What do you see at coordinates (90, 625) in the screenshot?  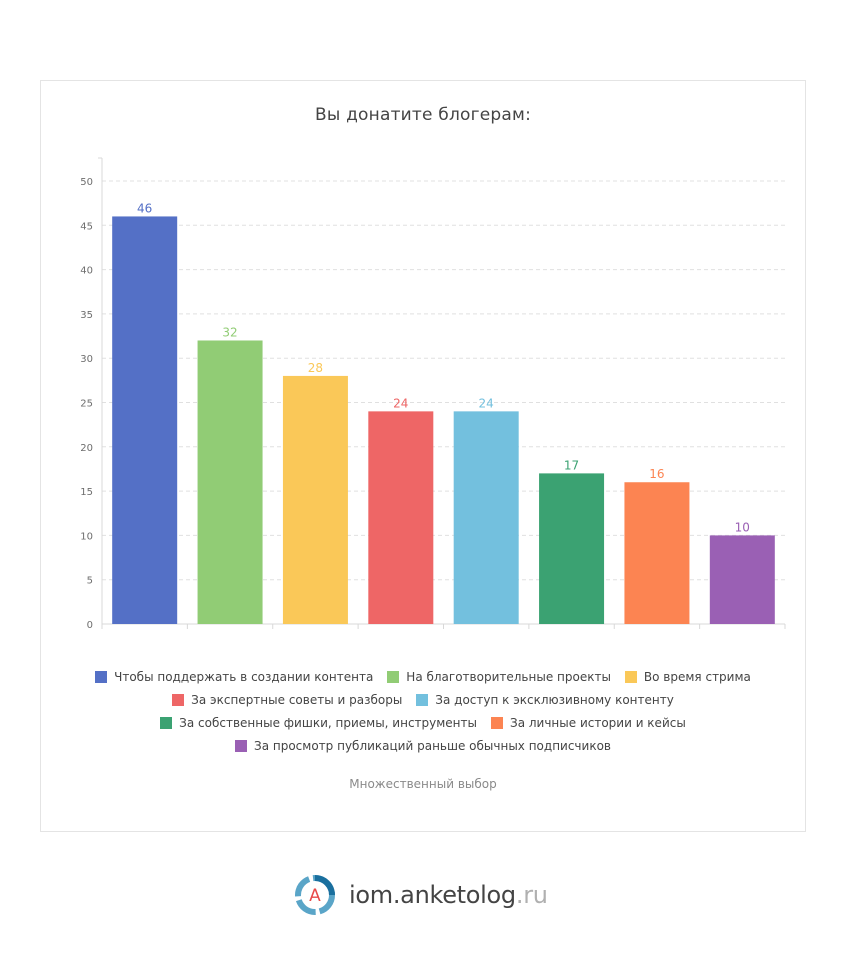 I see `y-tick-label: 0` at bounding box center [90, 625].